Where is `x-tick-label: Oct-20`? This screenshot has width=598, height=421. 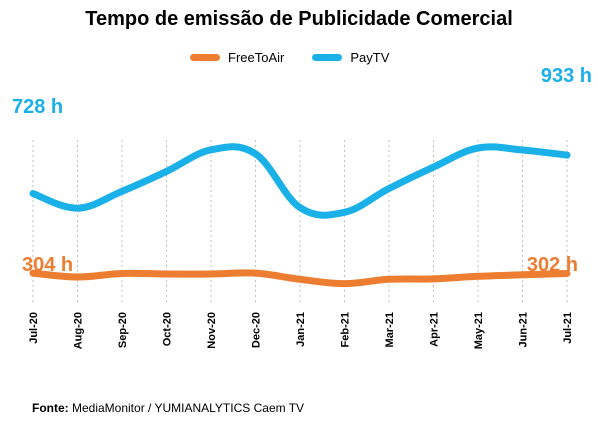
x-tick-label: Oct-20 is located at coordinates (168, 329).